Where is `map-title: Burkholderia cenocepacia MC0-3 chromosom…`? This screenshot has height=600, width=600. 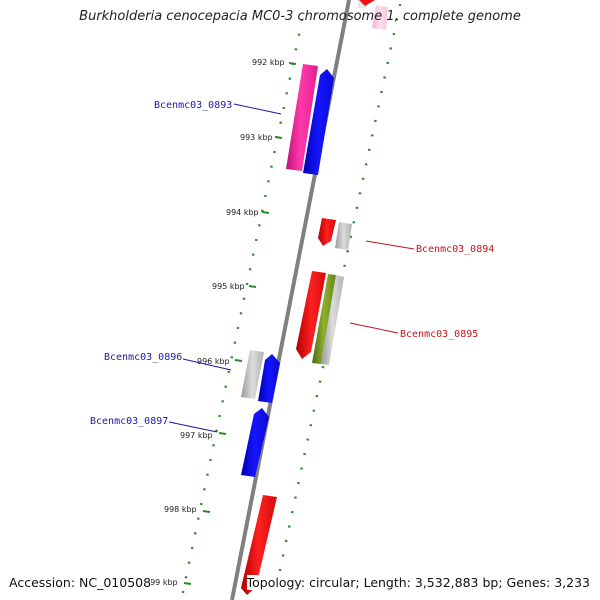 map-title: Burkholderia cenocepacia MC0-3 chromosom… is located at coordinates (300, 16).